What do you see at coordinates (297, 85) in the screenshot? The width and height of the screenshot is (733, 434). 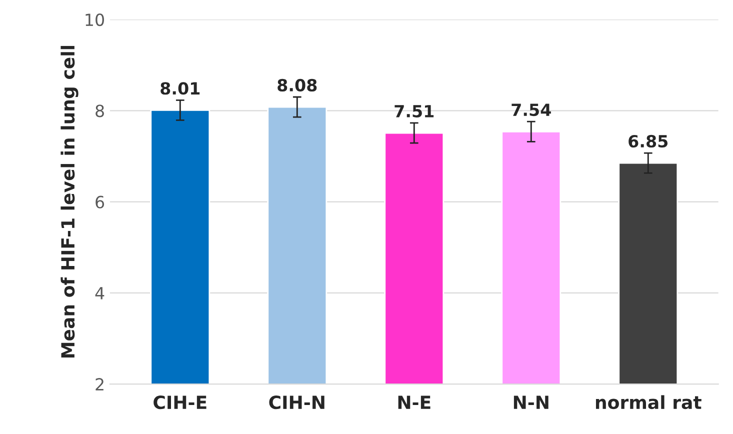 I see `data-label: 8.08` at bounding box center [297, 85].